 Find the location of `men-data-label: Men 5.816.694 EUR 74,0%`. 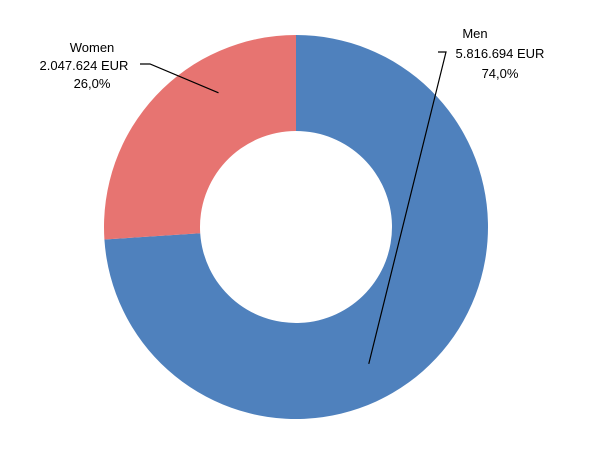

men-data-label: Men 5.816.694 EUR 74,0% is located at coordinates (500, 53).